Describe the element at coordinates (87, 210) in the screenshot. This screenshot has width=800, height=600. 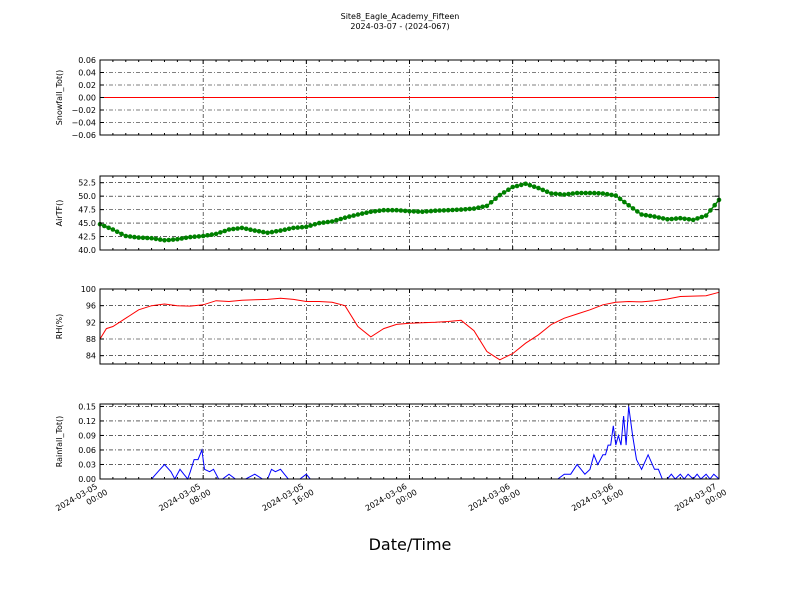
I see `y-tick-label: 47.5` at that location.